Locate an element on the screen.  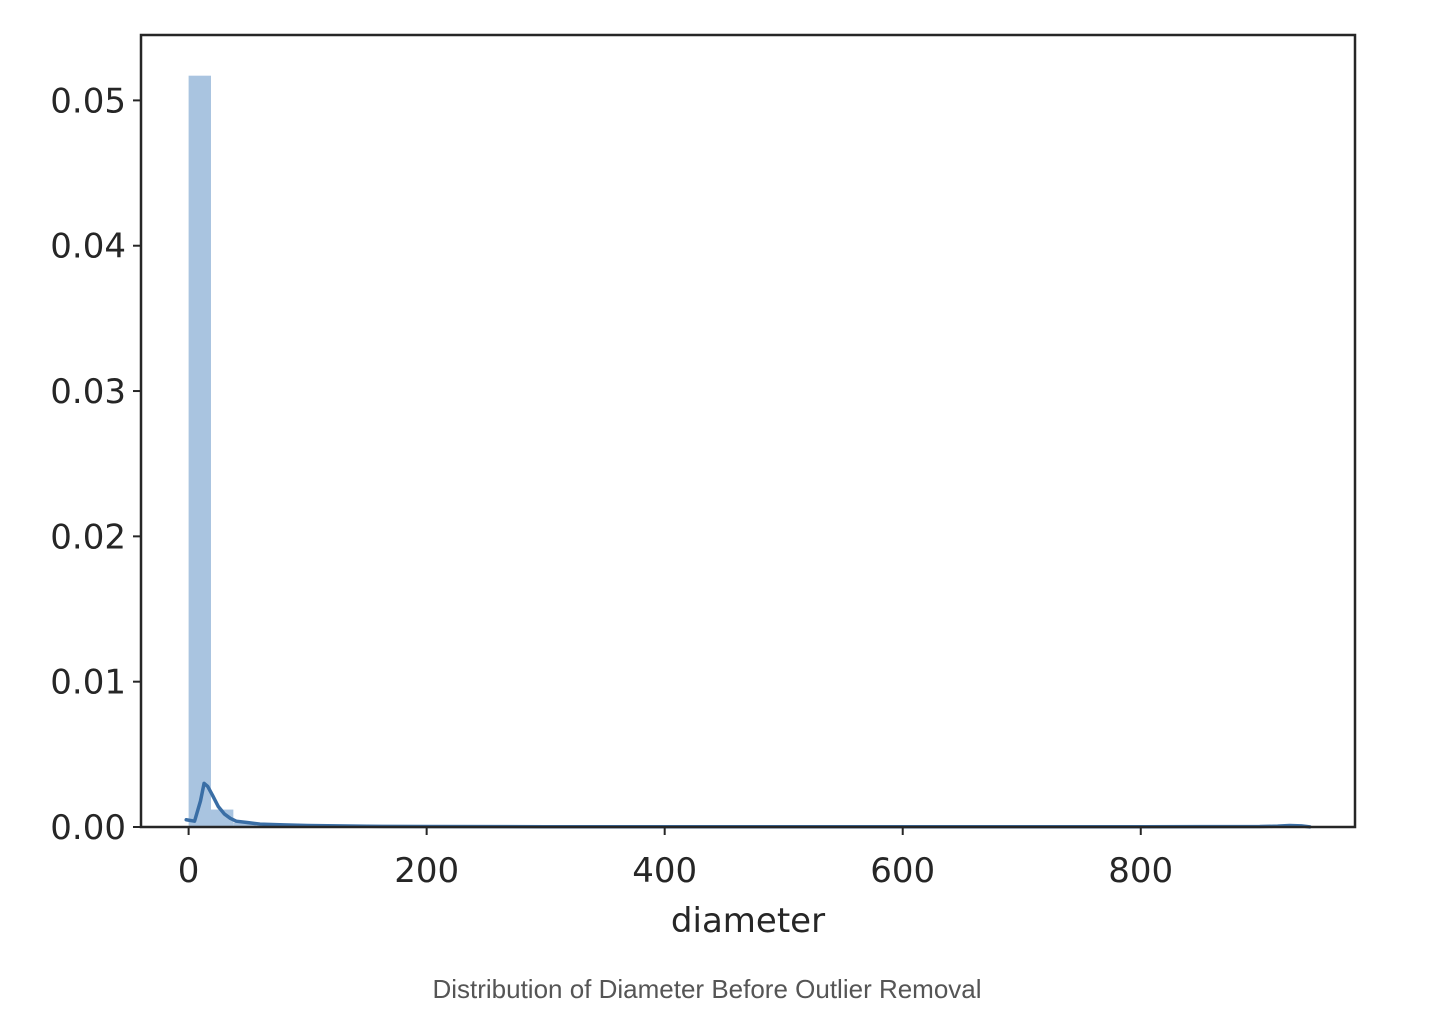
y-tick-label: 0.04 is located at coordinates (88, 247).